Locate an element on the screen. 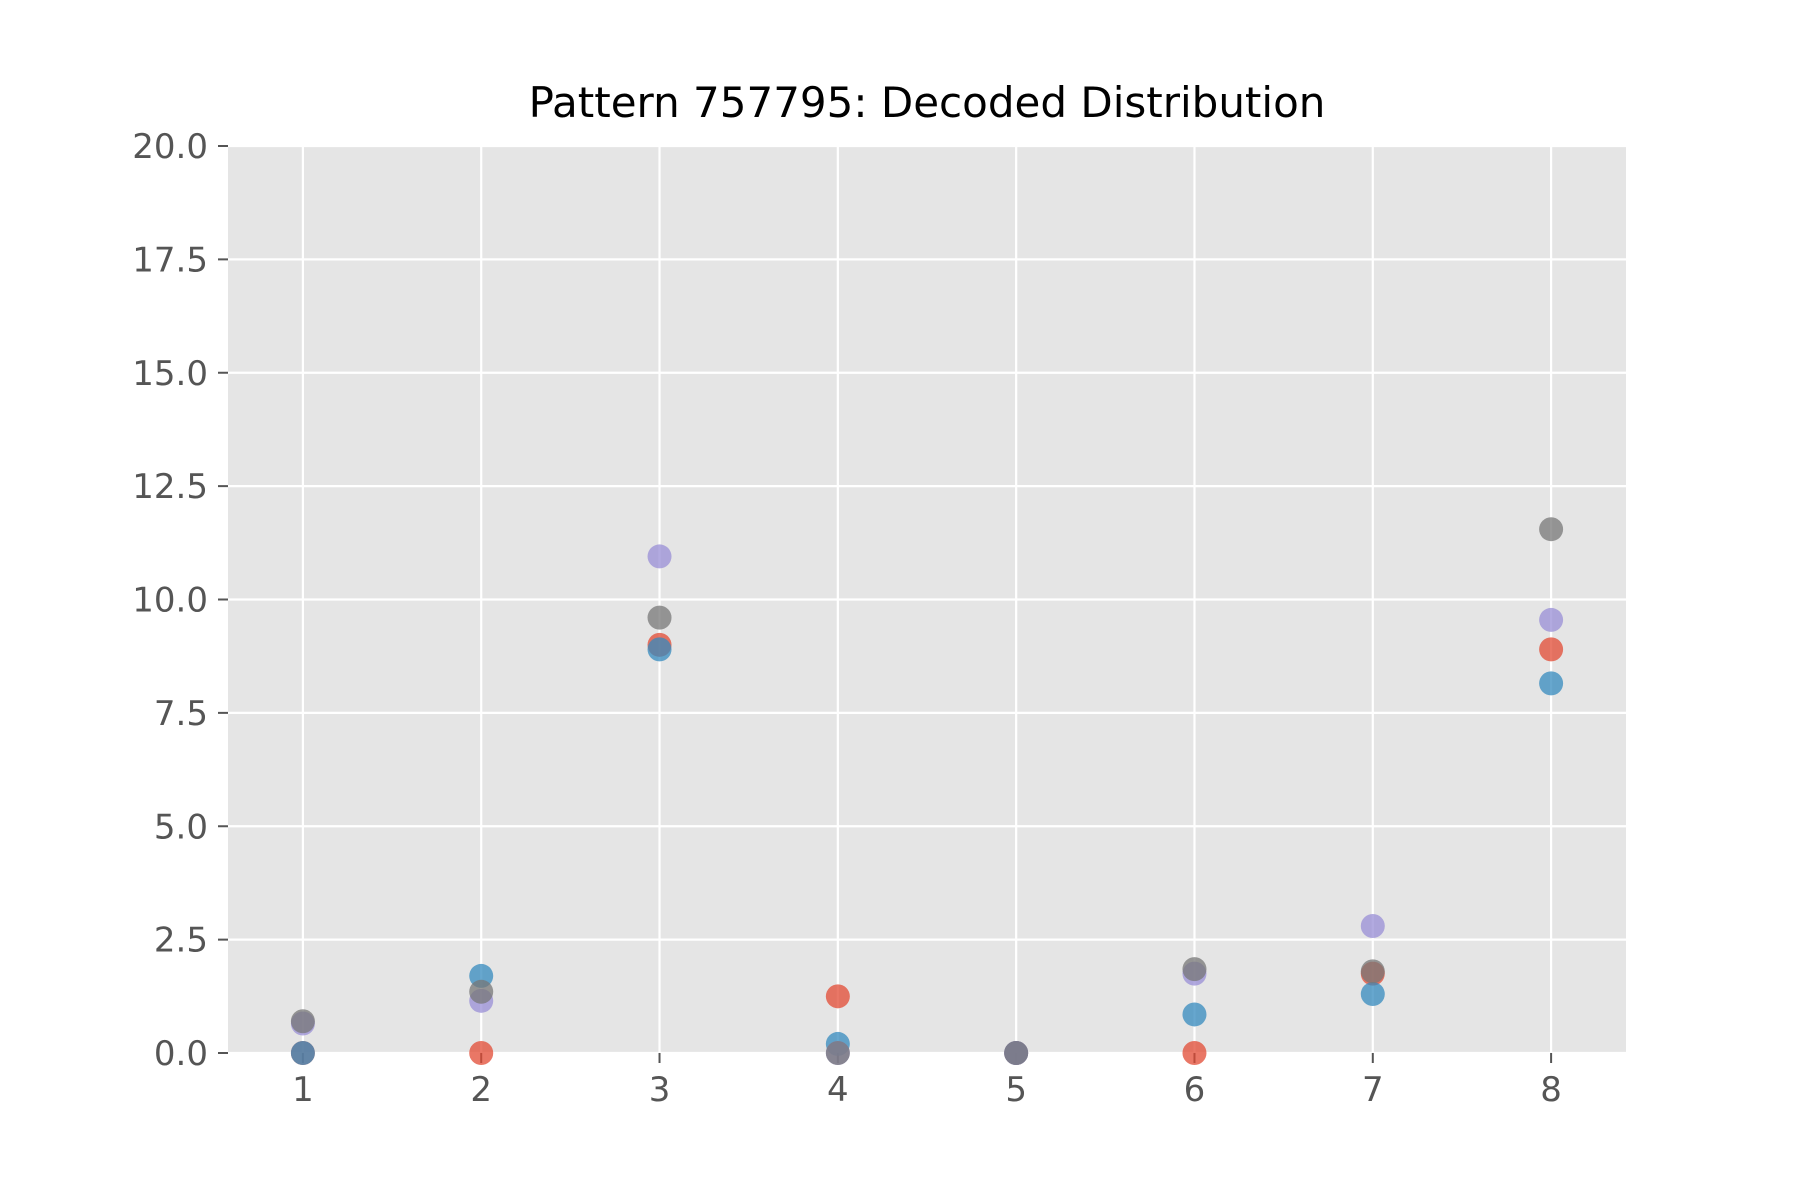  y-tick-label: 2.5 is located at coordinates (181, 941).